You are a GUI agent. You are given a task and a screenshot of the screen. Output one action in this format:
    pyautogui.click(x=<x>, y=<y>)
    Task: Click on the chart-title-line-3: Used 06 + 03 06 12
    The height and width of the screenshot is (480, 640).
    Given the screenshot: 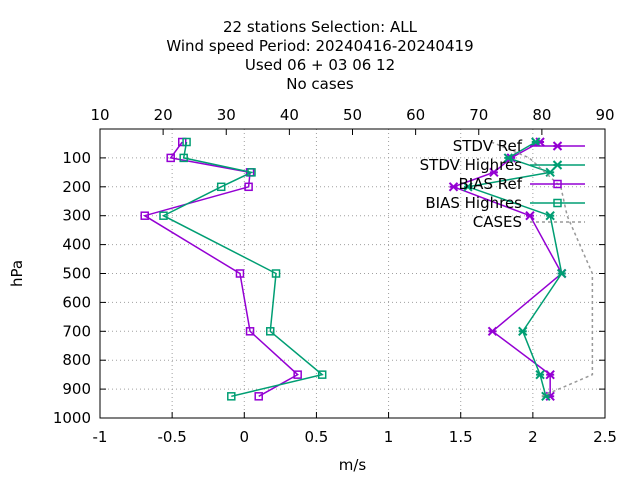 What is the action you would take?
    pyautogui.click(x=320, y=65)
    